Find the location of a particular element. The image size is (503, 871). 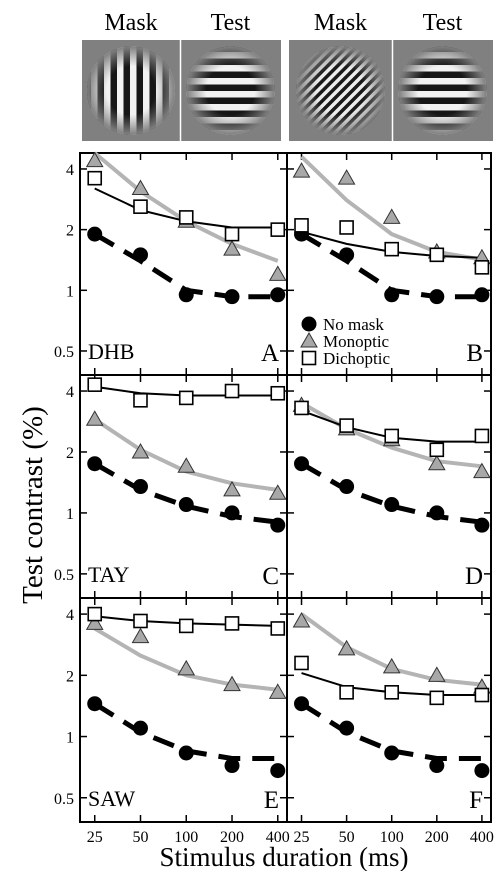

panel-D: D is located at coordinates (389, 486).